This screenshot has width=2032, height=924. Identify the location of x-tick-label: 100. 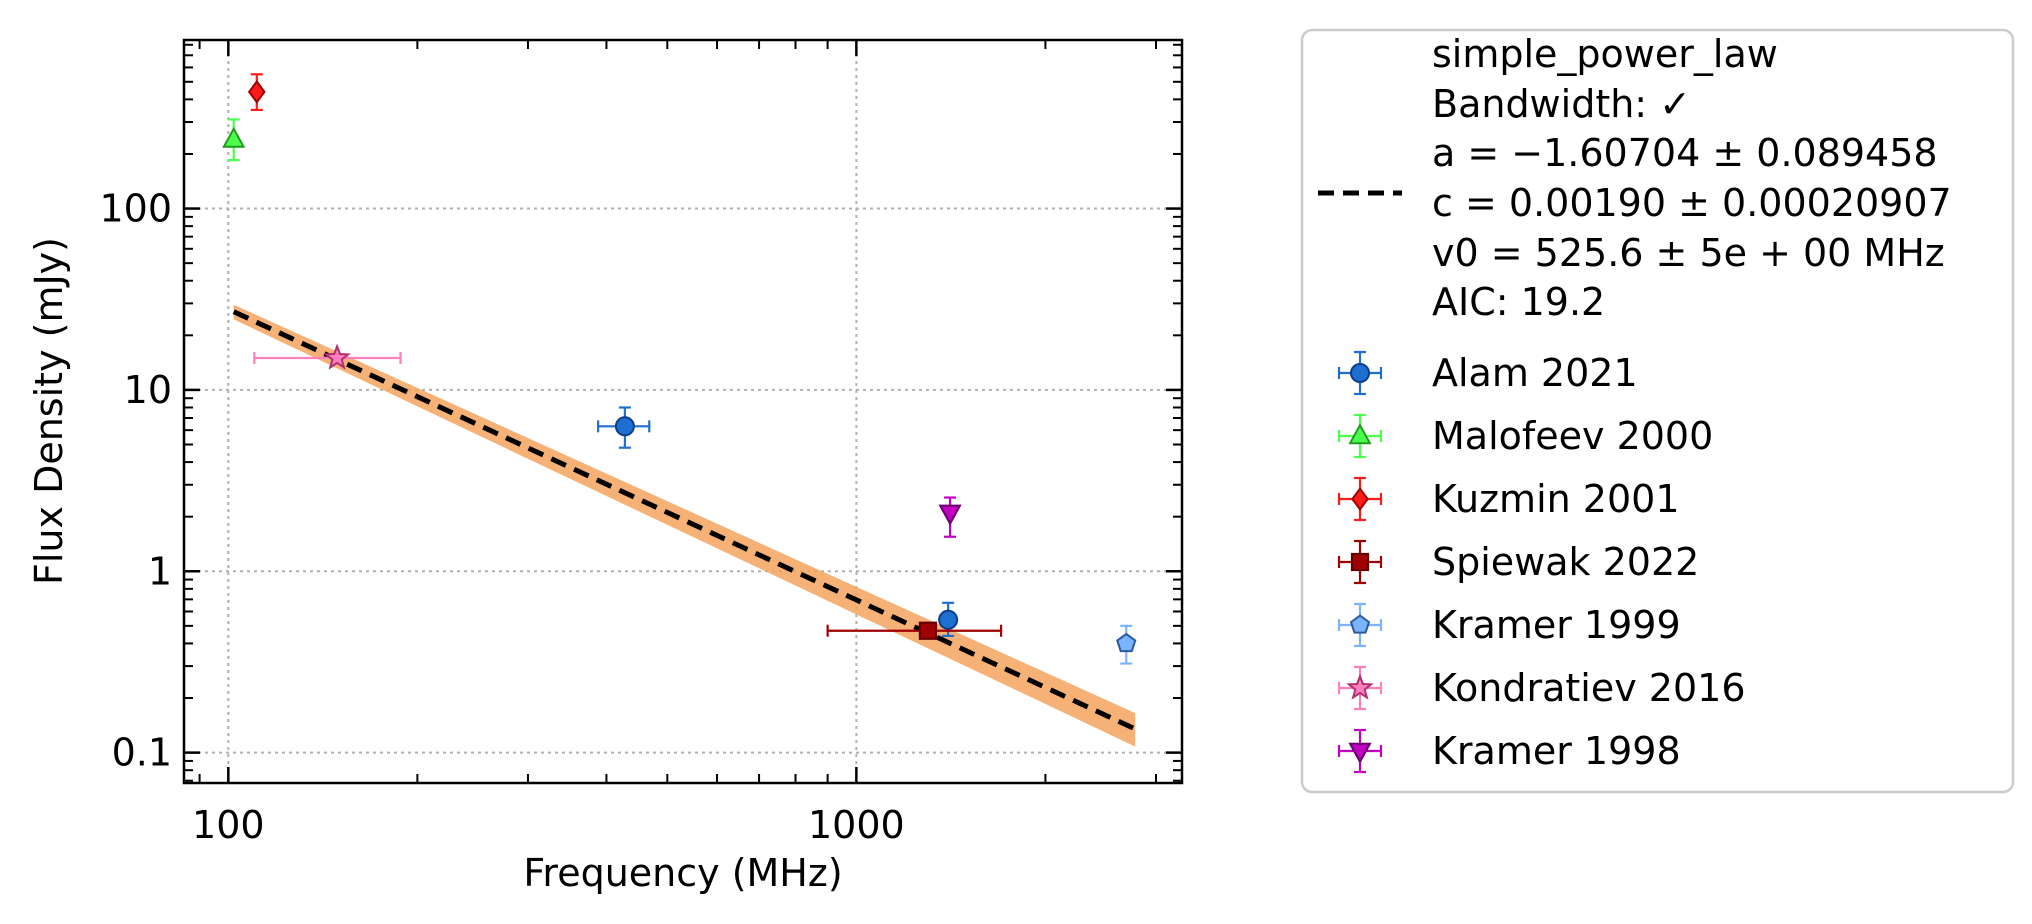
(228, 825).